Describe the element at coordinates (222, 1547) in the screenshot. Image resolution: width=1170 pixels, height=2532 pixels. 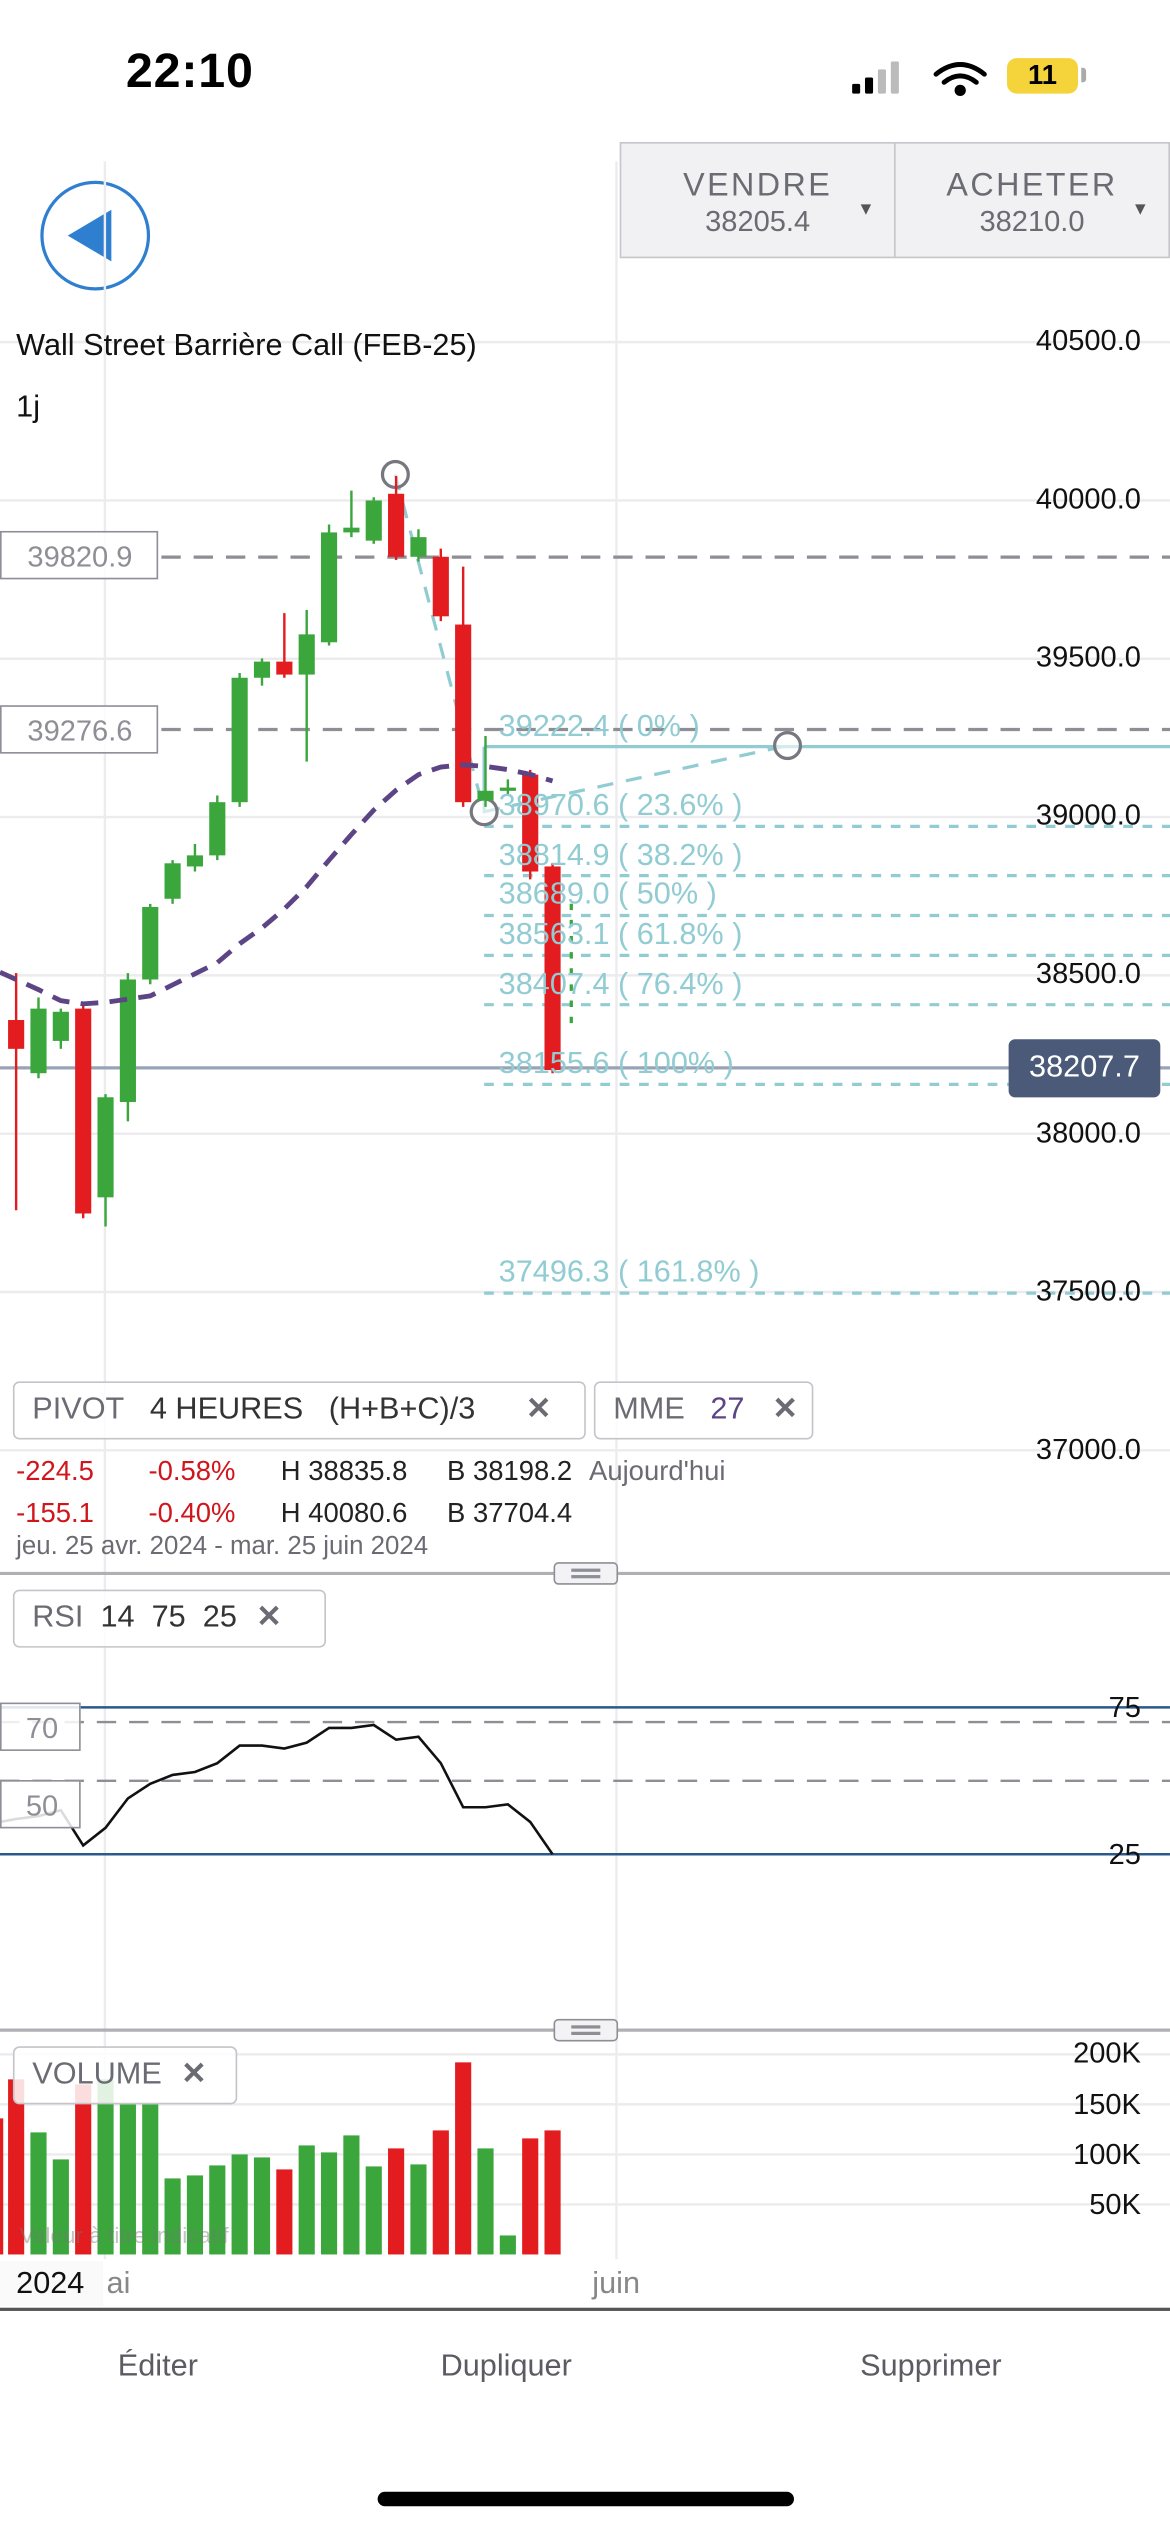
I see `date-range: jeu. 25 avr. 2024 - mar. 25 juin 2024` at that location.